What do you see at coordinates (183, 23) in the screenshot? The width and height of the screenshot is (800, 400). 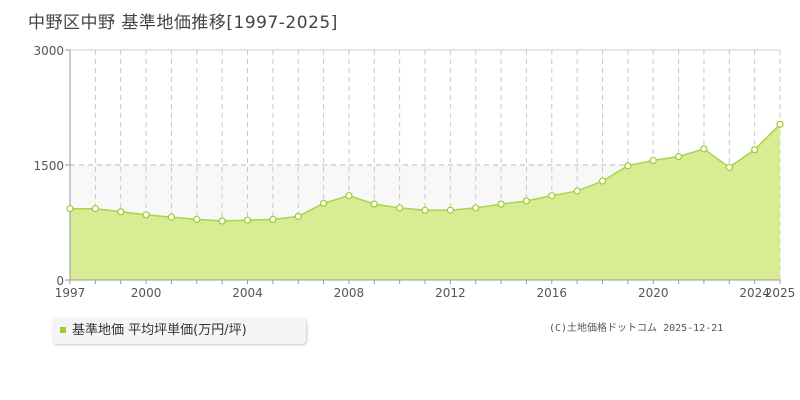 I see `chart-title: 中野区中野 基準地価推移[1997-2025]` at bounding box center [183, 23].